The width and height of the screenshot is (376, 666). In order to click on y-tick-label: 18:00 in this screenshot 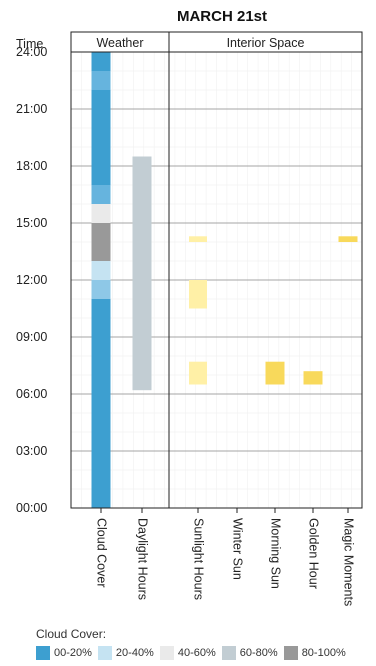, I will do `click(31, 166)`.